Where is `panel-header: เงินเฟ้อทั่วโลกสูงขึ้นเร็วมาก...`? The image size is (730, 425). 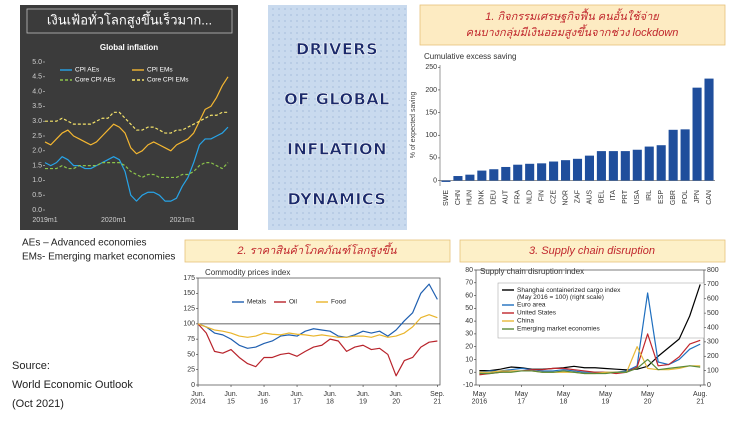 panel-header: เงินเฟ้อทั่วโลกสูงขึ้นเร็วมาก... is located at coordinates (129, 19).